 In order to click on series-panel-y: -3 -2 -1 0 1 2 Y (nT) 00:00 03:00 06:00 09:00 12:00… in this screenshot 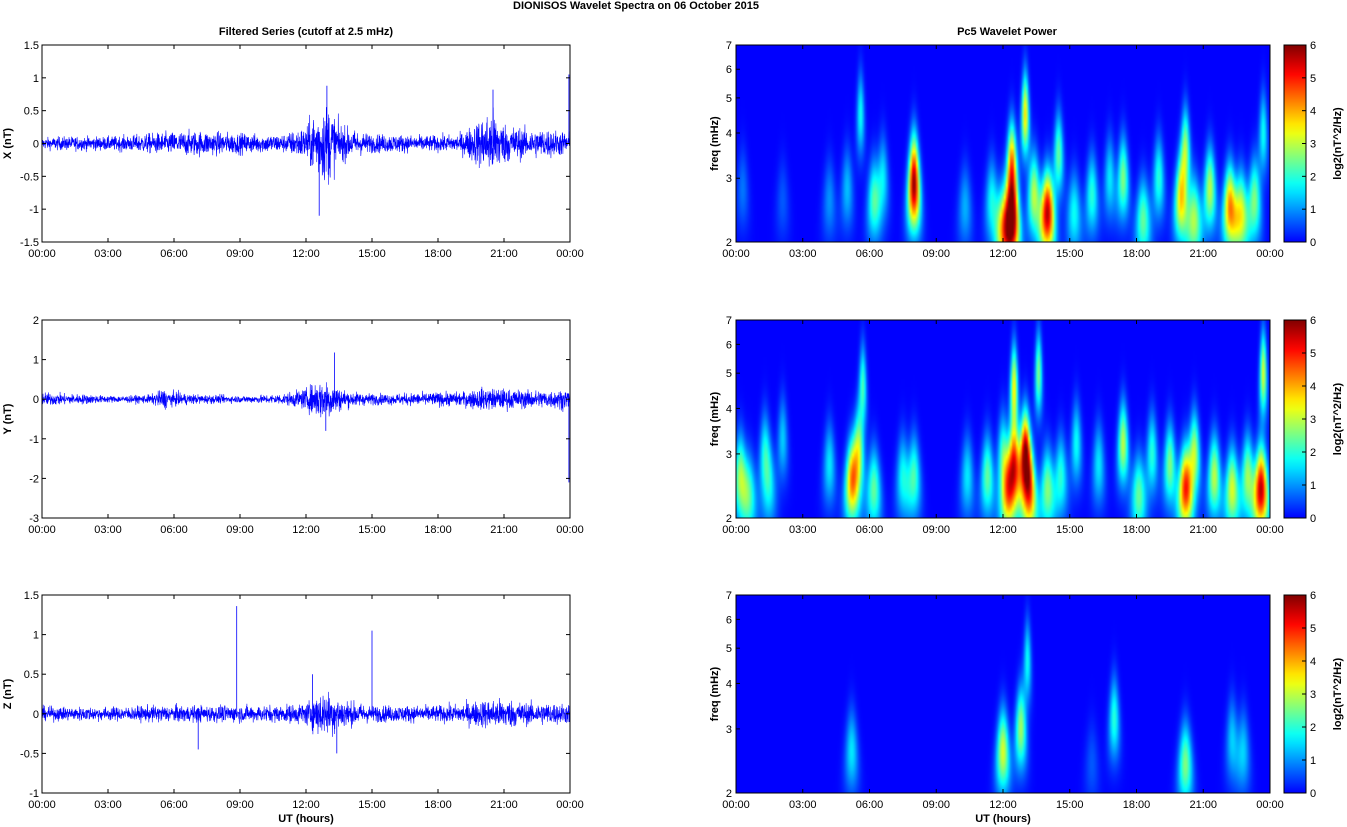, I will do `click(293, 425)`.